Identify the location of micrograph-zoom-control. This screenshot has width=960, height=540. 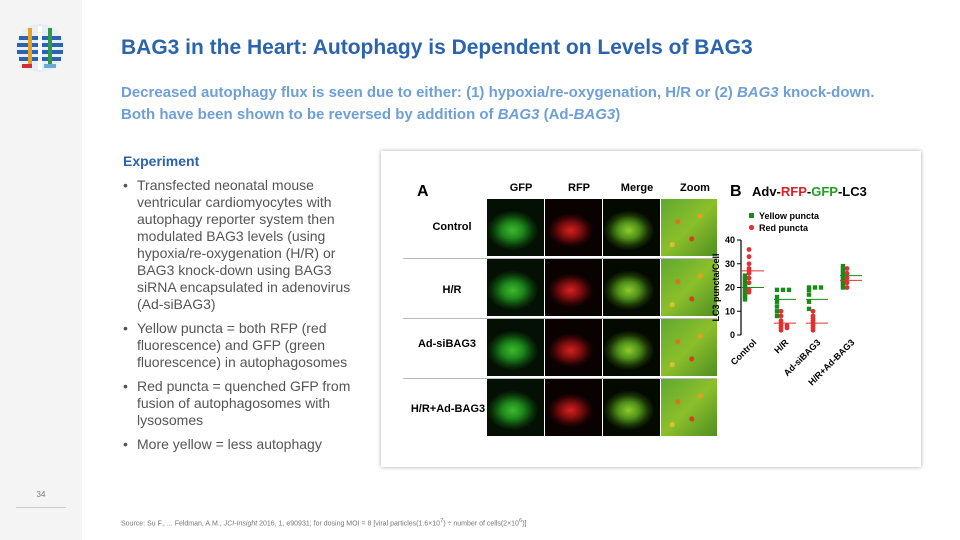
(689, 227).